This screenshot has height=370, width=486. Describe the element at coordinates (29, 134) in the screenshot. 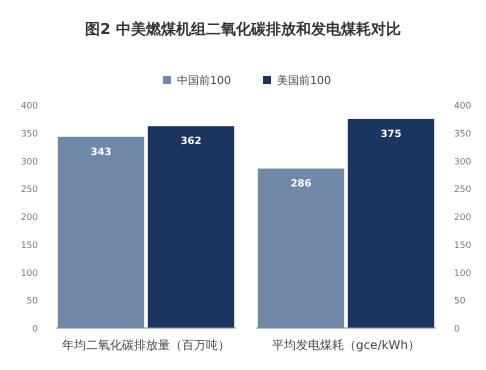

I see `y-tick-label: 350` at that location.